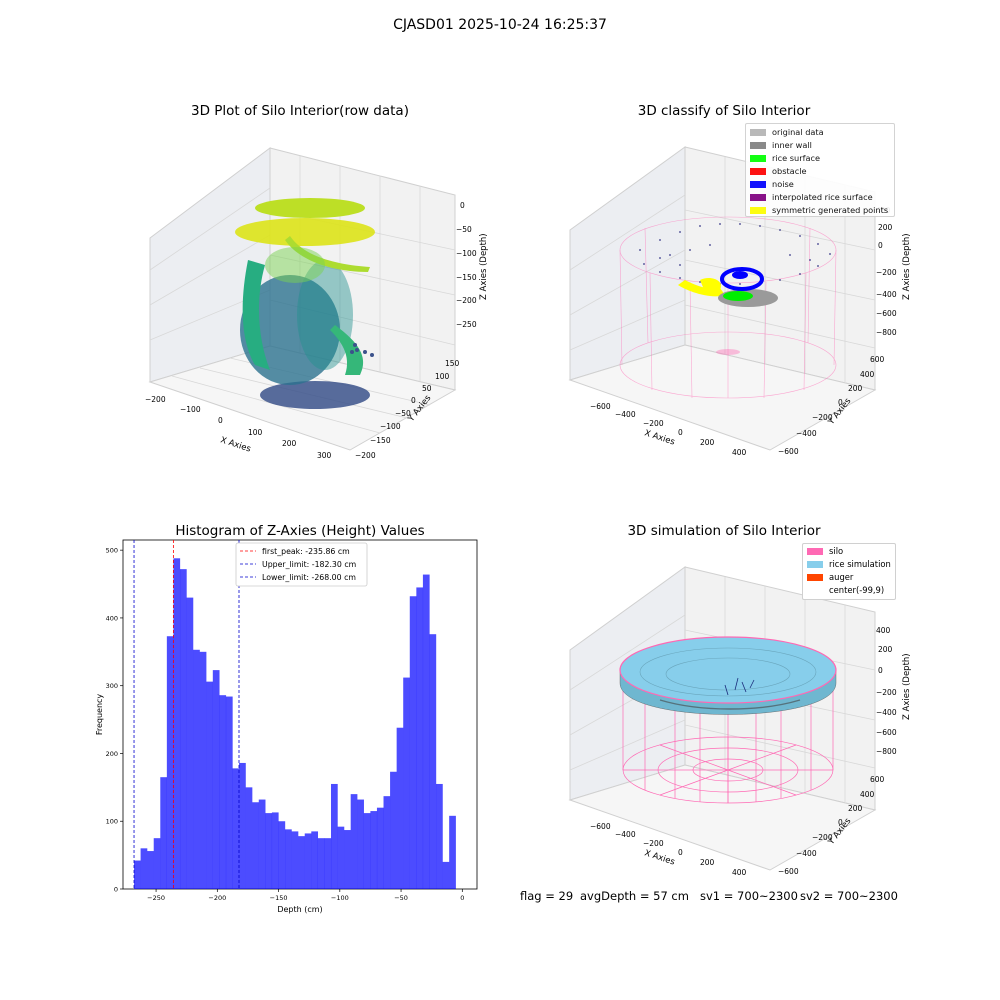 This screenshot has width=1000, height=1000. What do you see at coordinates (464, 229) in the screenshot?
I see `raw-ztick: −50` at bounding box center [464, 229].